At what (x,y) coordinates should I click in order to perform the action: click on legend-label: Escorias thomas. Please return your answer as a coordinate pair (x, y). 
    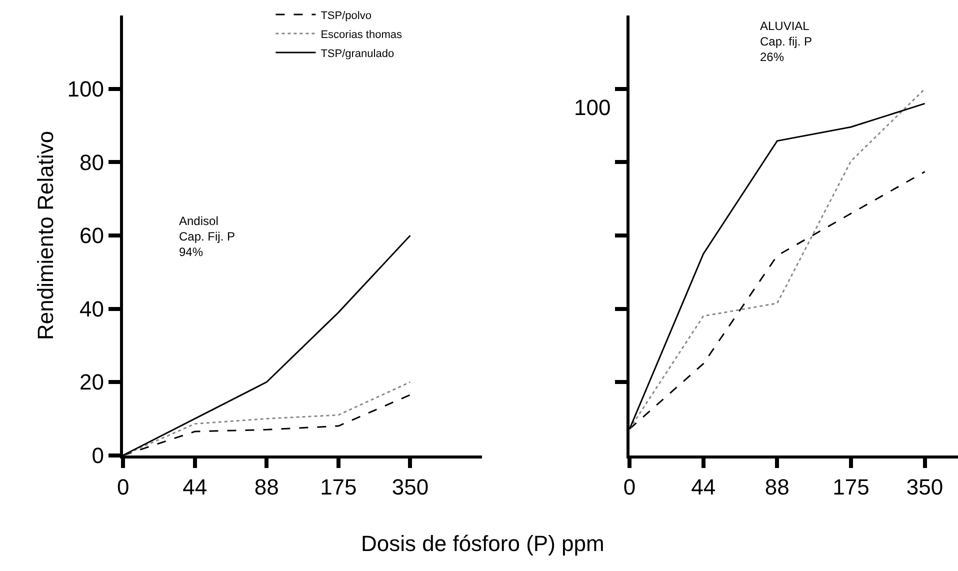
    Looking at the image, I should click on (361, 34).